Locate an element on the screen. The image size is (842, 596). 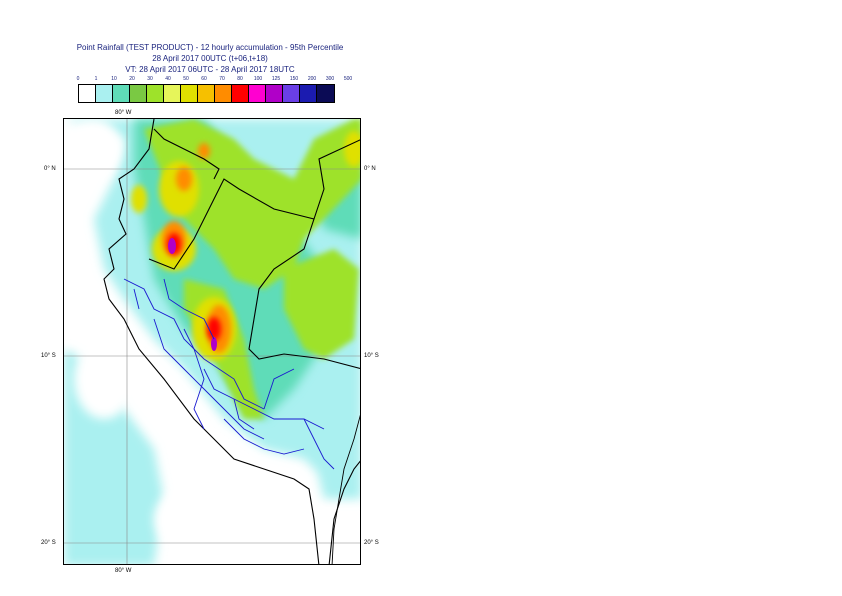
legend-color-bar is located at coordinates (206, 93).